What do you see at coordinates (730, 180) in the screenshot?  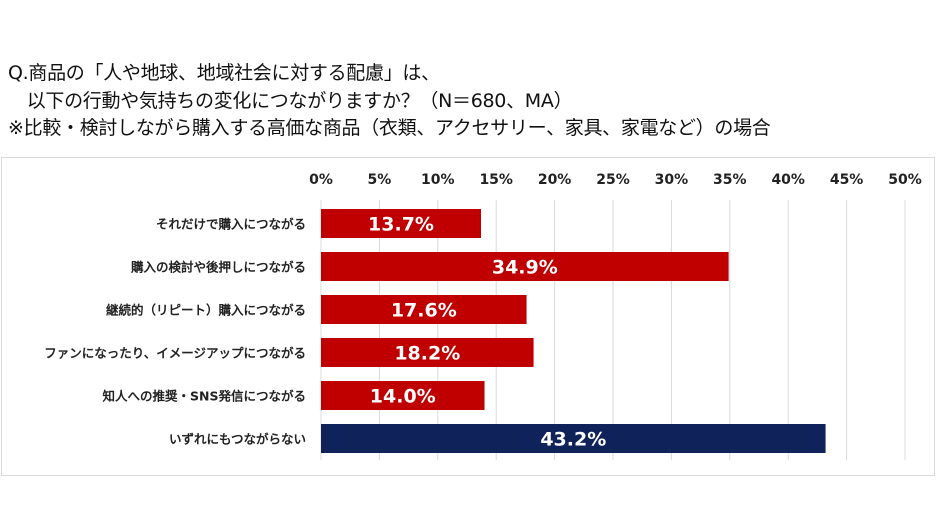 I see `x-tick-label: 35%` at bounding box center [730, 180].